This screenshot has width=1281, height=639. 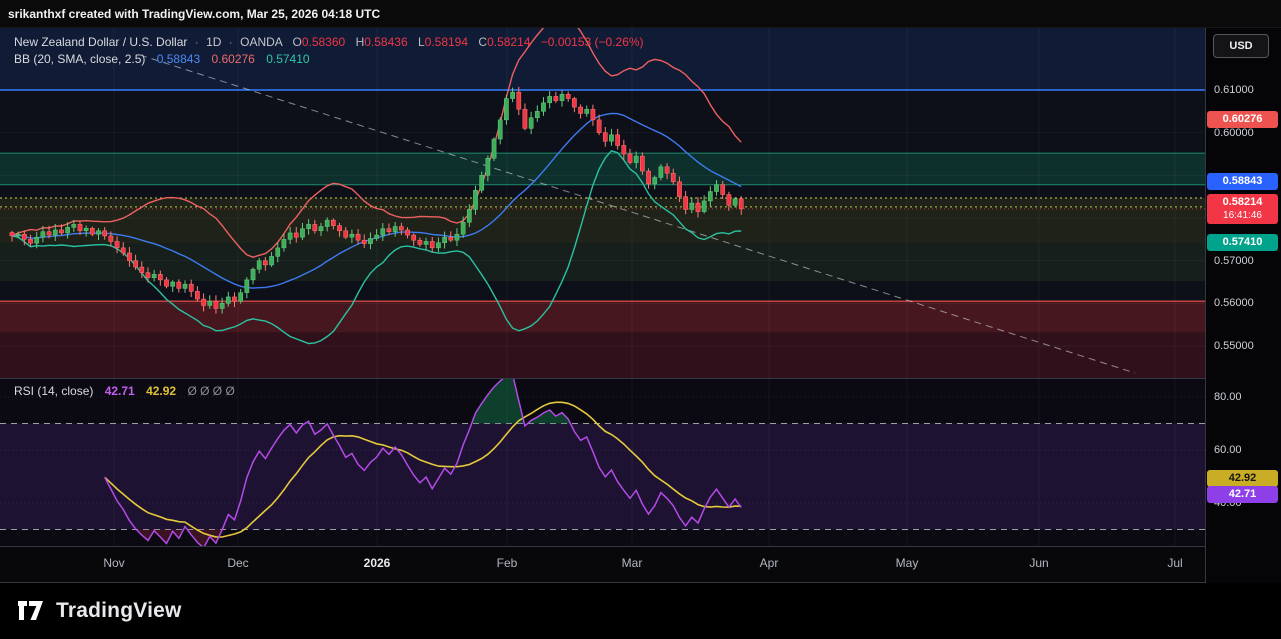 I want to click on time-axis-label: Apr, so click(x=769, y=563).